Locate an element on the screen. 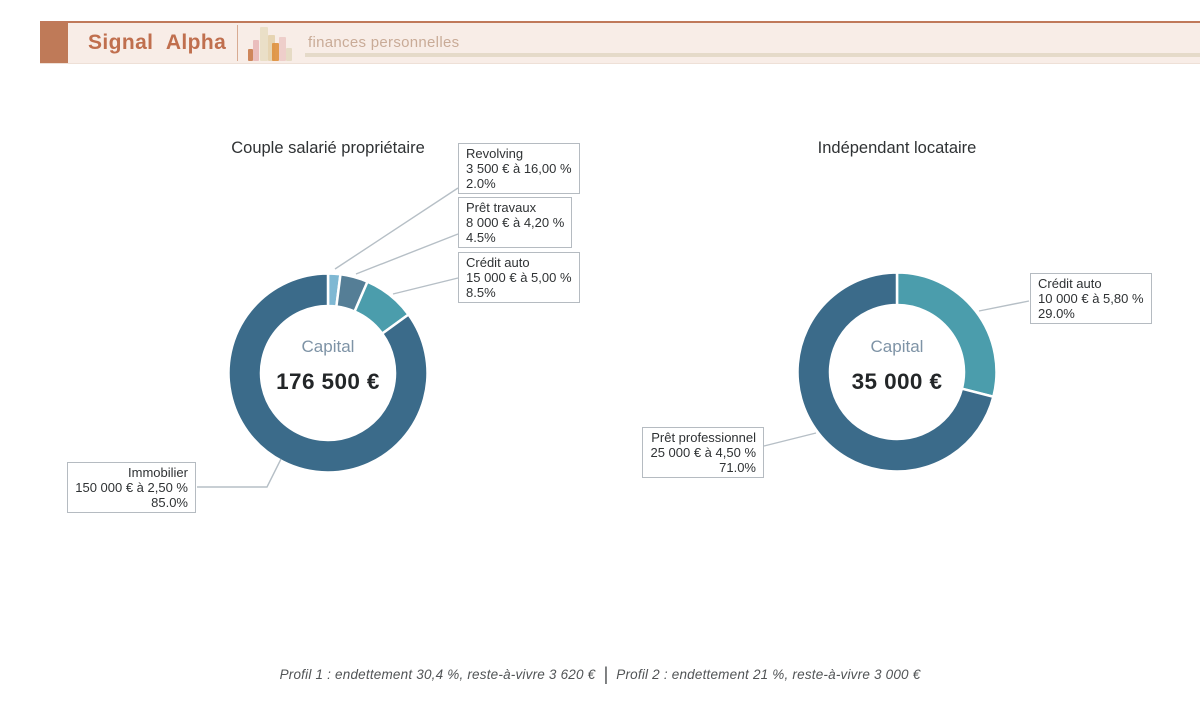  brand-square-logo is located at coordinates (54, 43).